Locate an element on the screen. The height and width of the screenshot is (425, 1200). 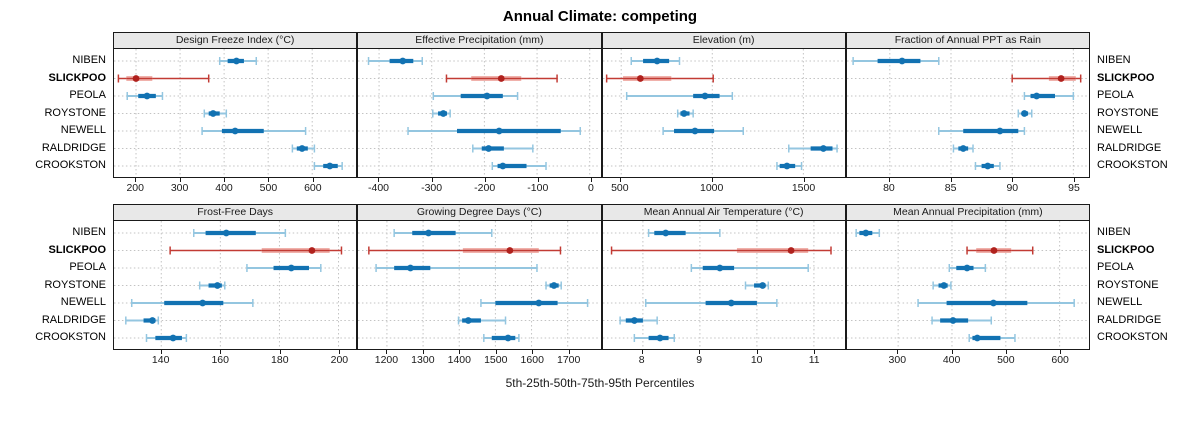
tick-label: 1600 is located at coordinates (532, 360).